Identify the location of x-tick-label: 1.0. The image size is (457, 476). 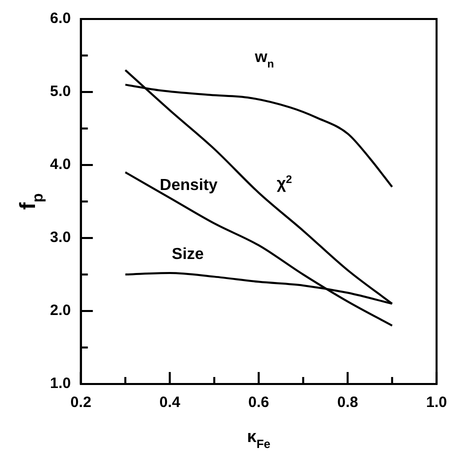
(437, 403).